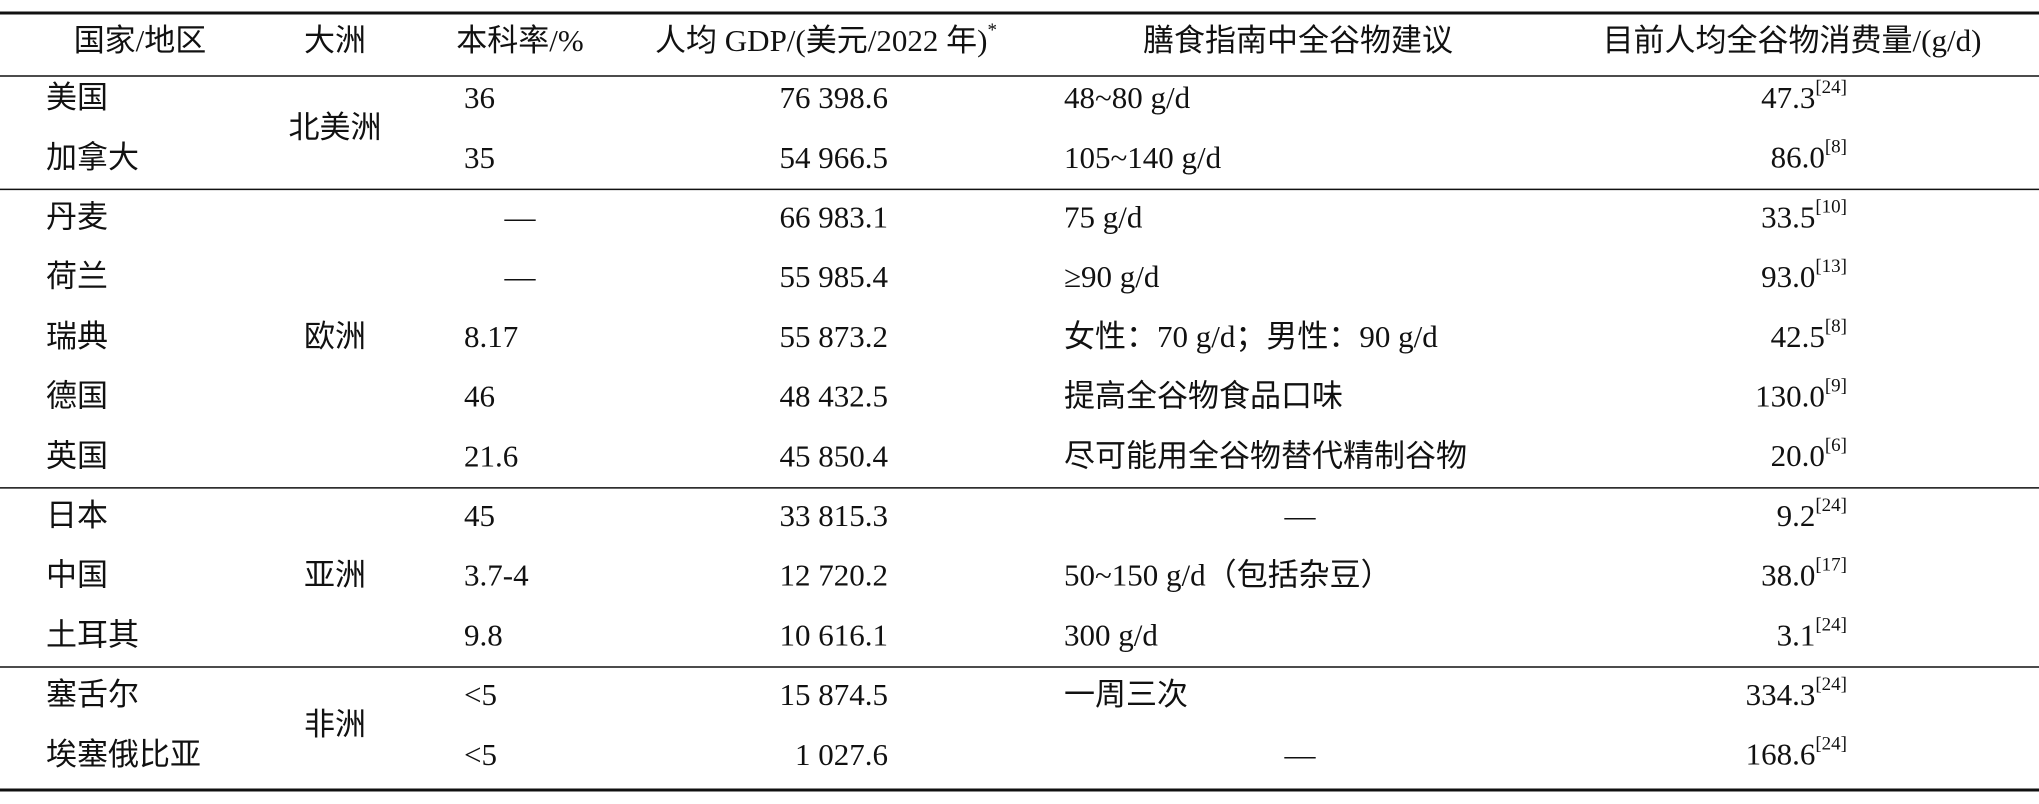  I want to click on consumption-value: 334.3, so click(1781, 694).